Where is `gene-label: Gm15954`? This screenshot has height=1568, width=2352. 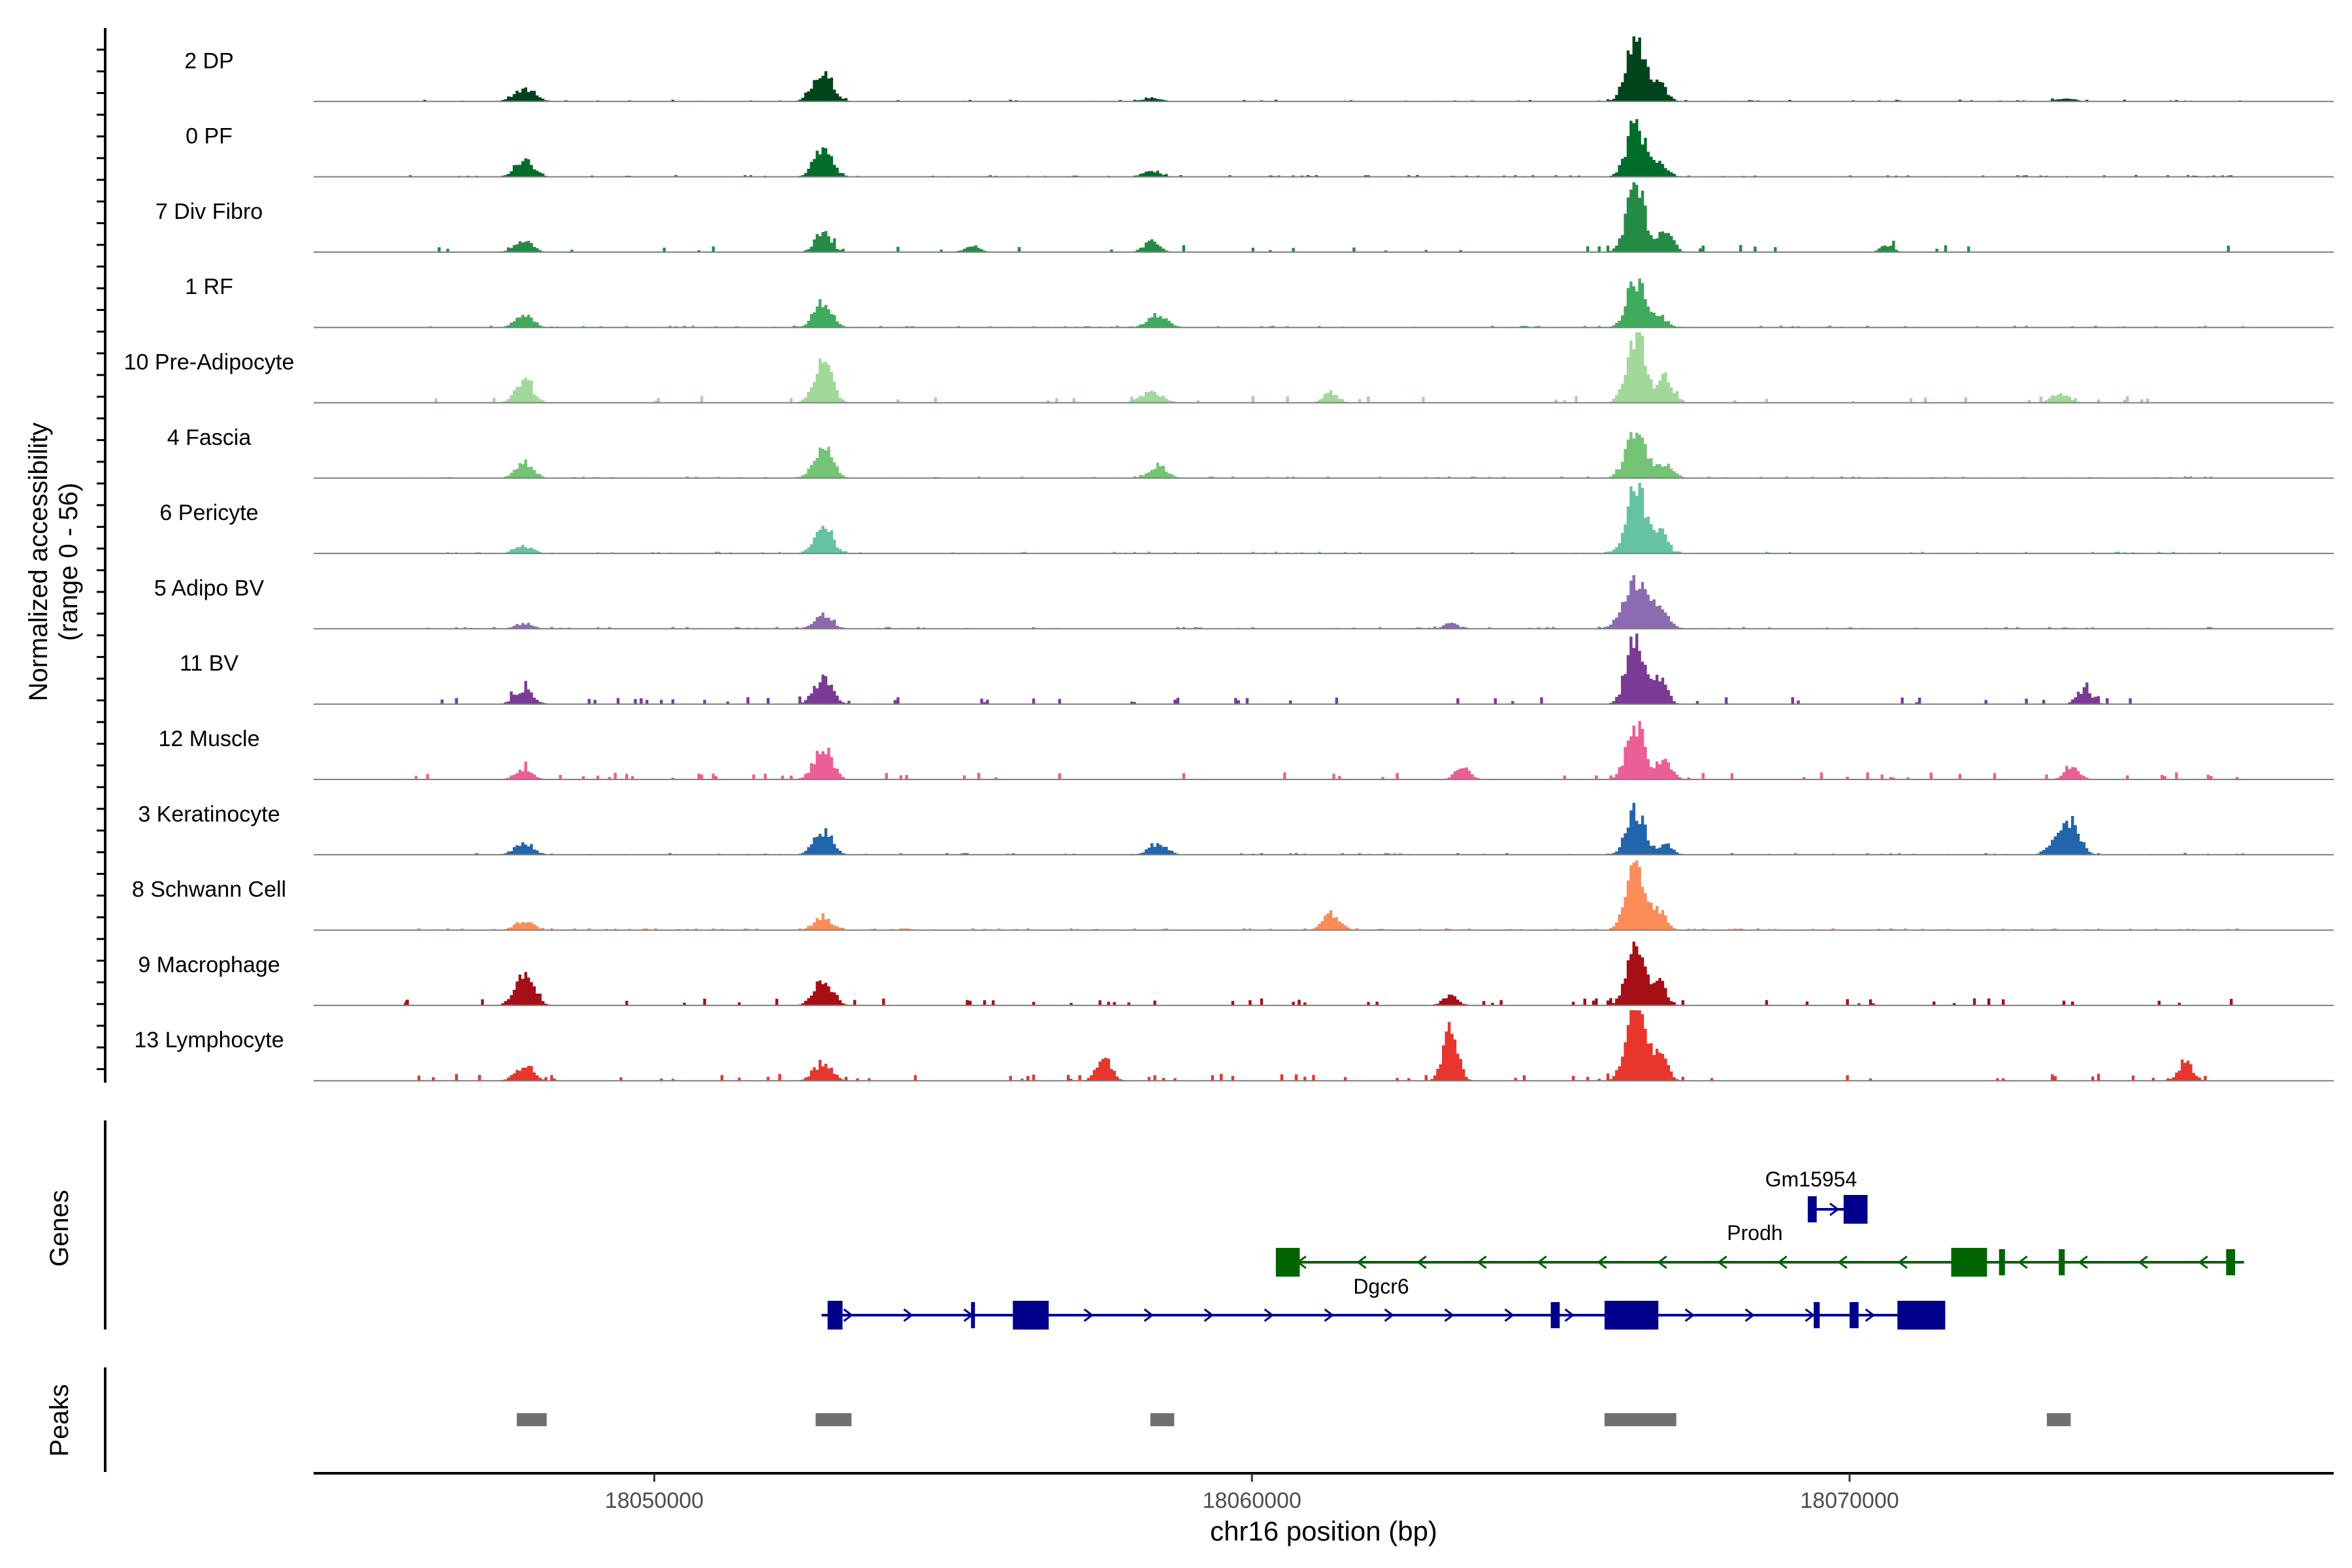 gene-label: Gm15954 is located at coordinates (1811, 1179).